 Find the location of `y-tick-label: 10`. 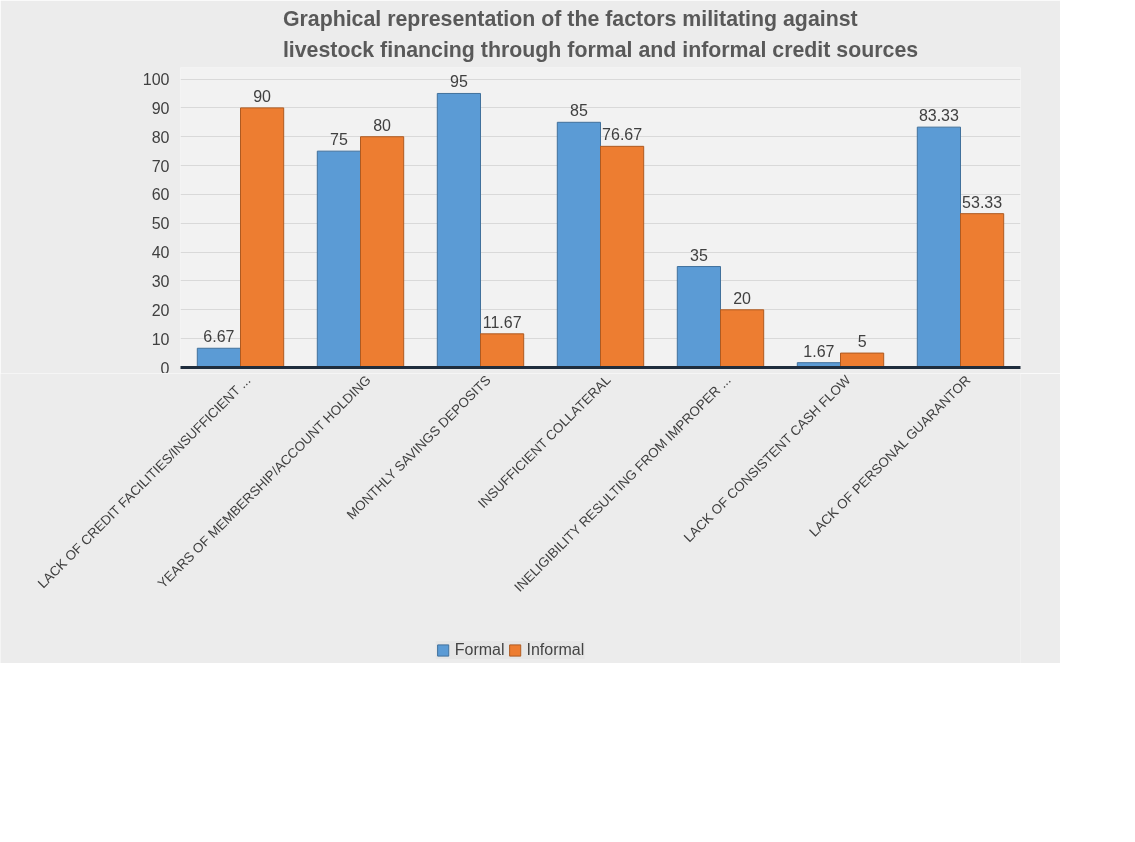

y-tick-label: 10 is located at coordinates (160, 339).